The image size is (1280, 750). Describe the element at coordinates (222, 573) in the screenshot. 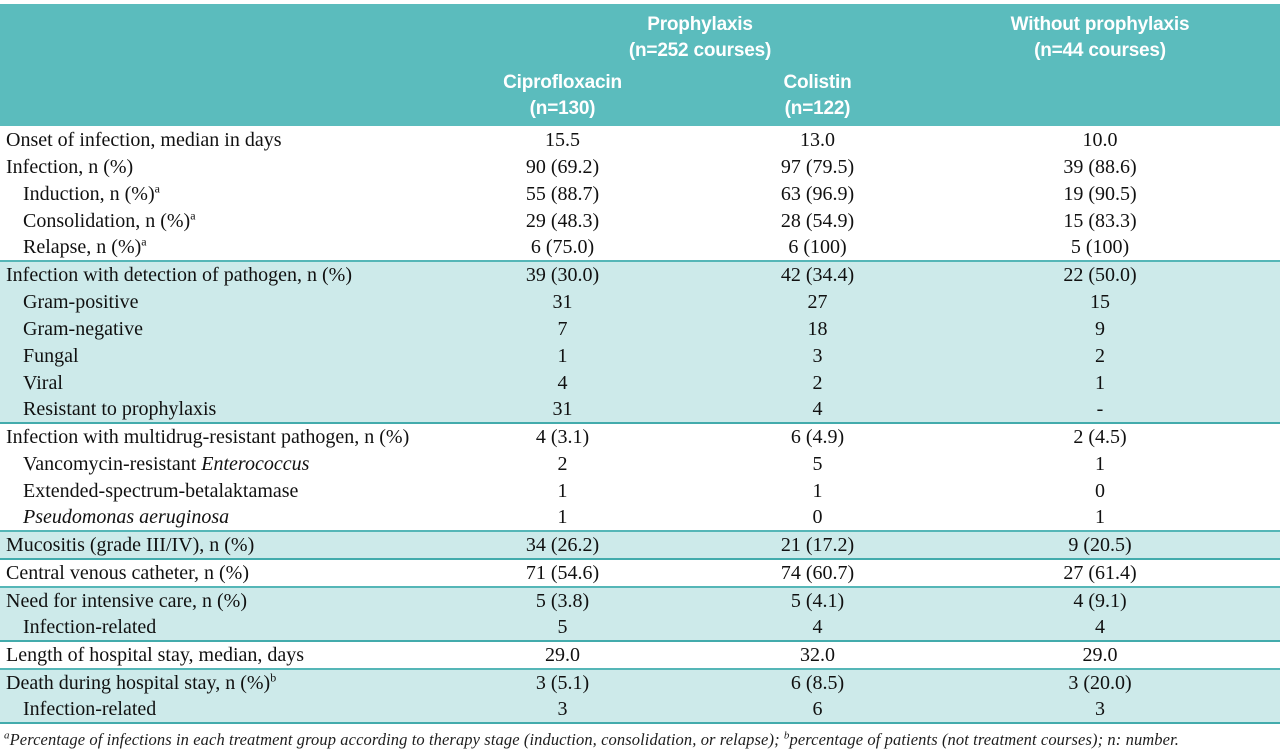

I see `row-label: Central venous catheter, n (%)` at that location.